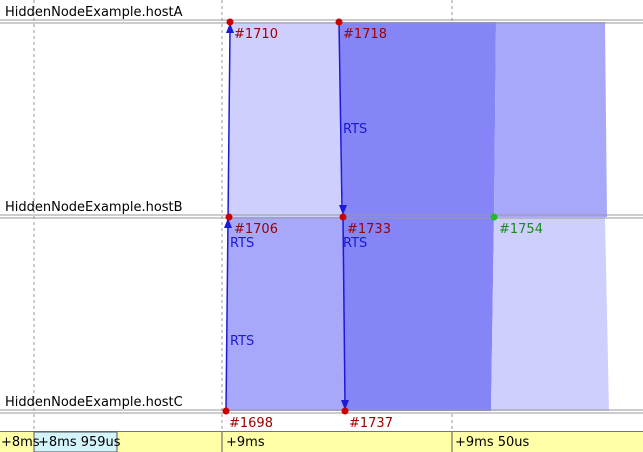 Image resolution: width=643 pixels, height=452 pixels. I want to click on timeline-tick-8ms: +8ms, so click(20, 442).